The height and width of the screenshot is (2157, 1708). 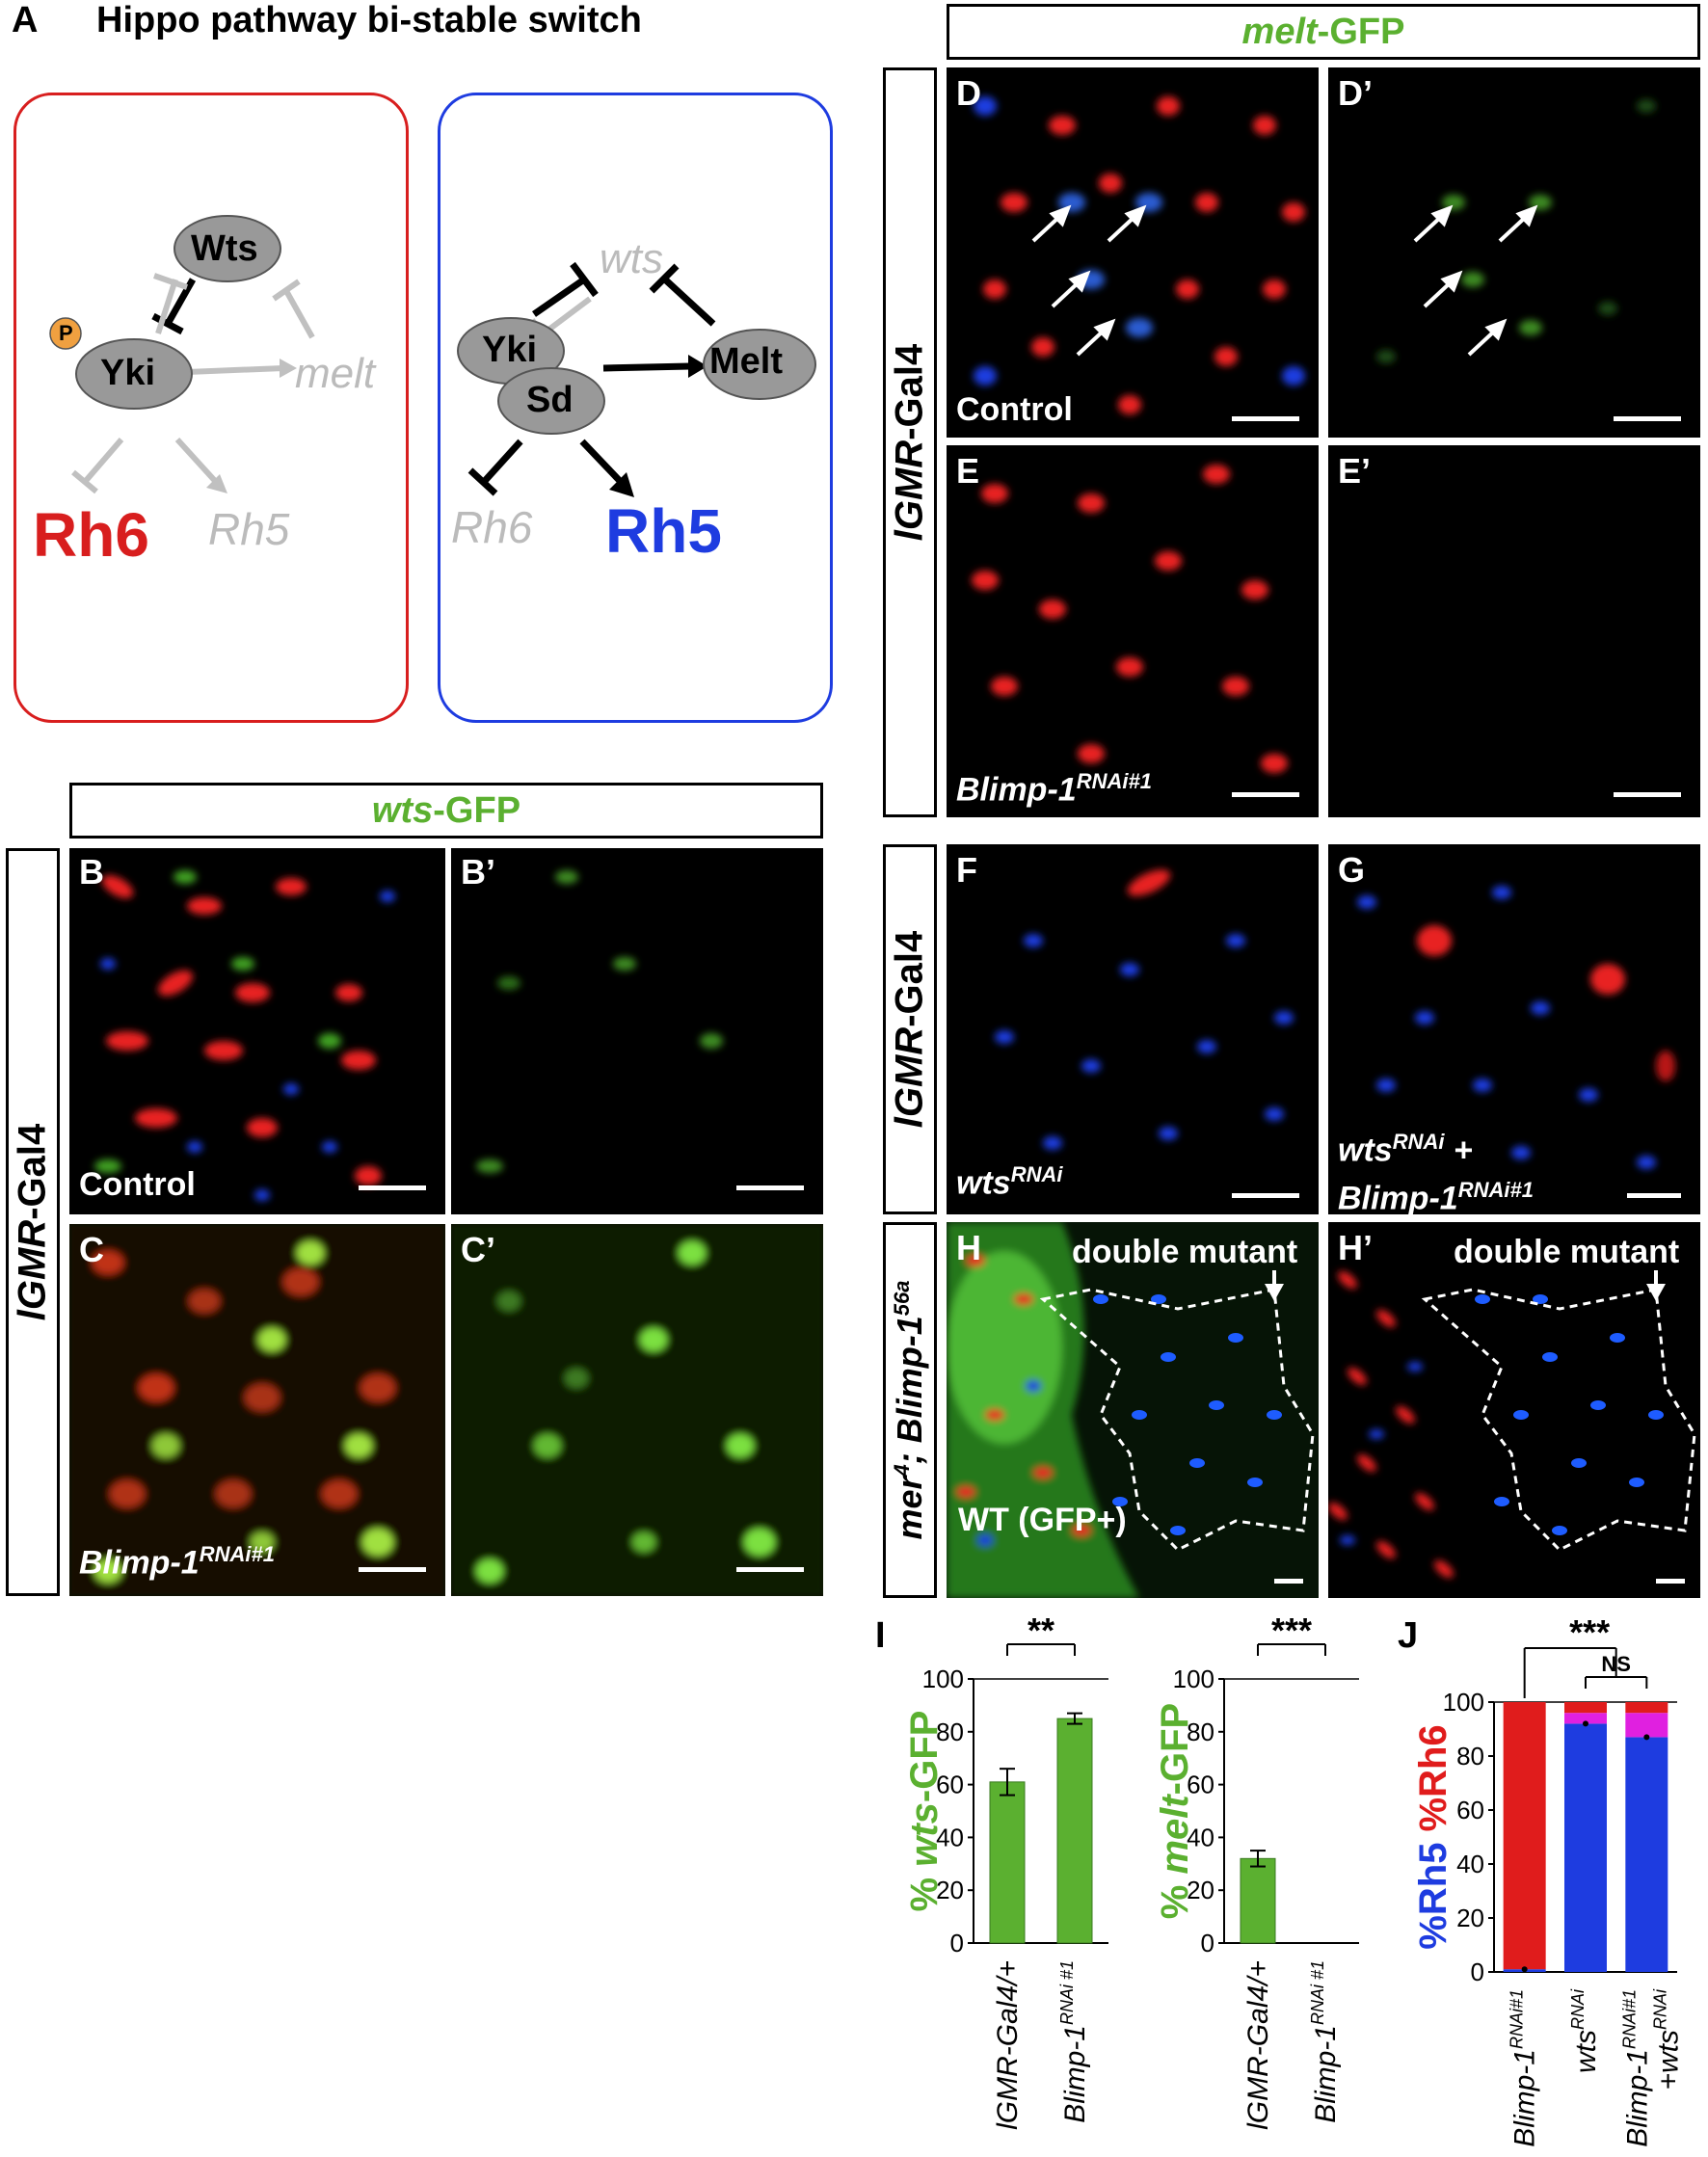 I want to click on significance-label: NS, so click(x=1616, y=1664).